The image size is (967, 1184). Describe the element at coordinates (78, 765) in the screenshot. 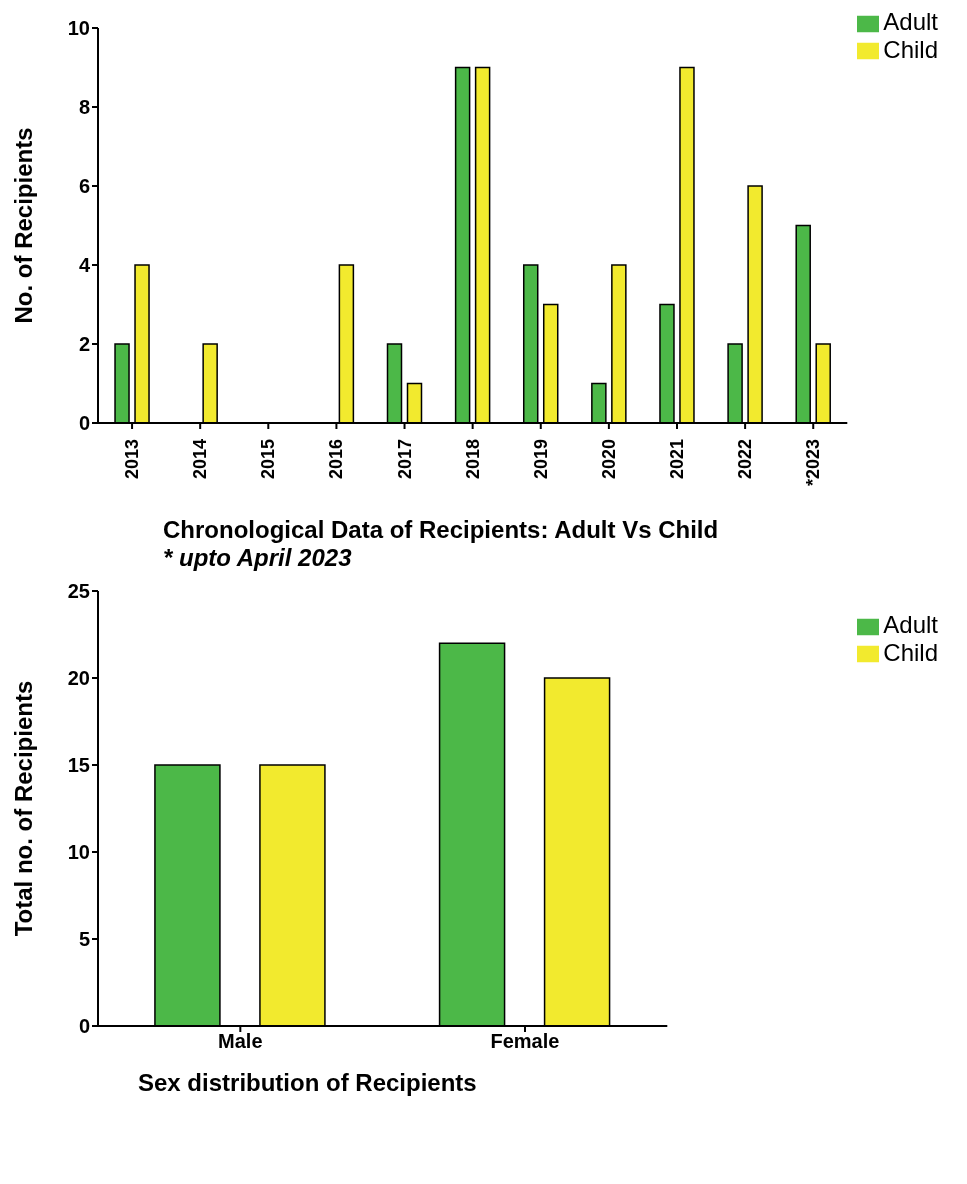

I see `y-tick-label: 15` at that location.